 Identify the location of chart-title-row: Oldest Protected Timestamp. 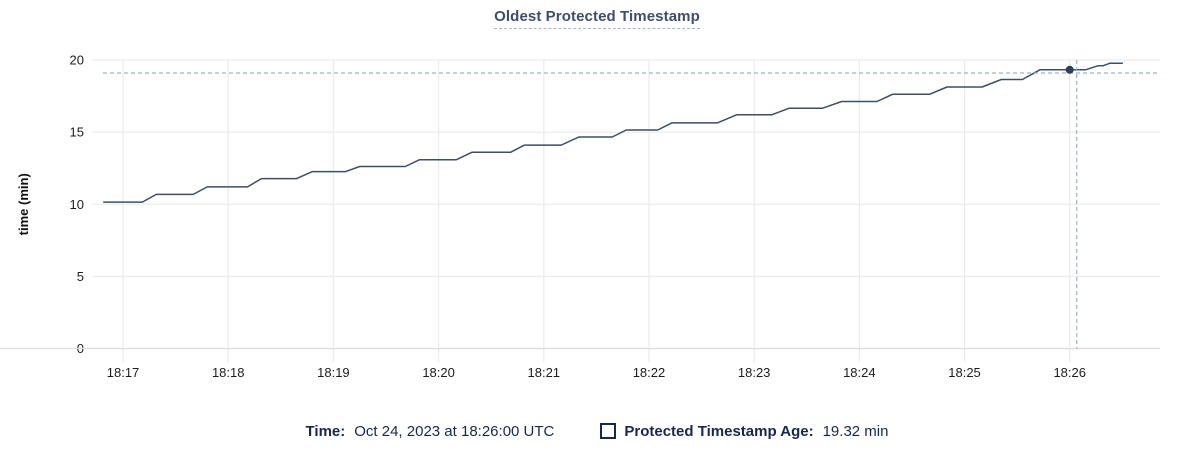
(597, 18).